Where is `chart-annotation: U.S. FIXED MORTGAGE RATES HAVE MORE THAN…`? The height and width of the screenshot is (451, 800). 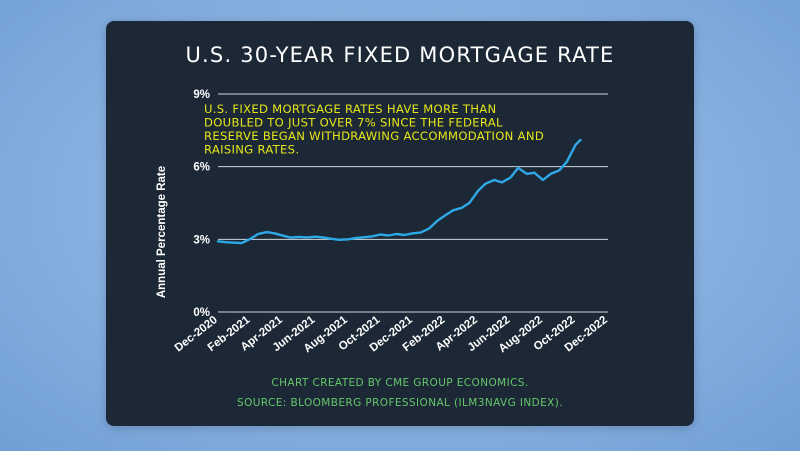
chart-annotation: U.S. FIXED MORTGAGE RATES HAVE MORE THAN… is located at coordinates (374, 129).